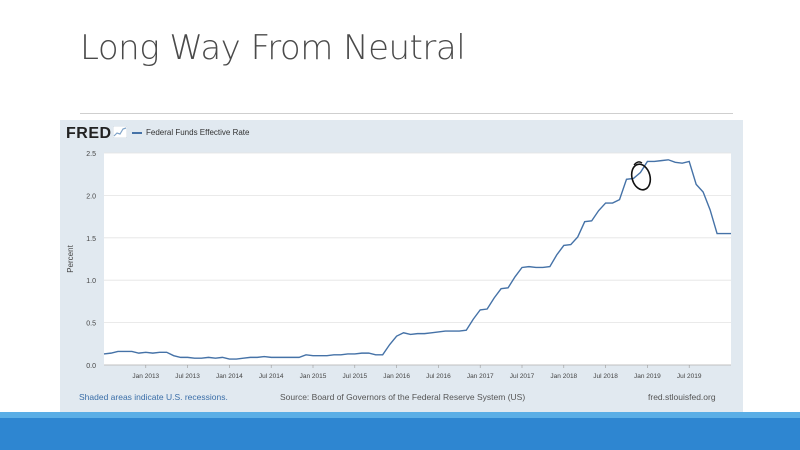 The width and height of the screenshot is (800, 450). Describe the element at coordinates (605, 376) in the screenshot. I see `x-tick-label: Jul 2018` at that location.